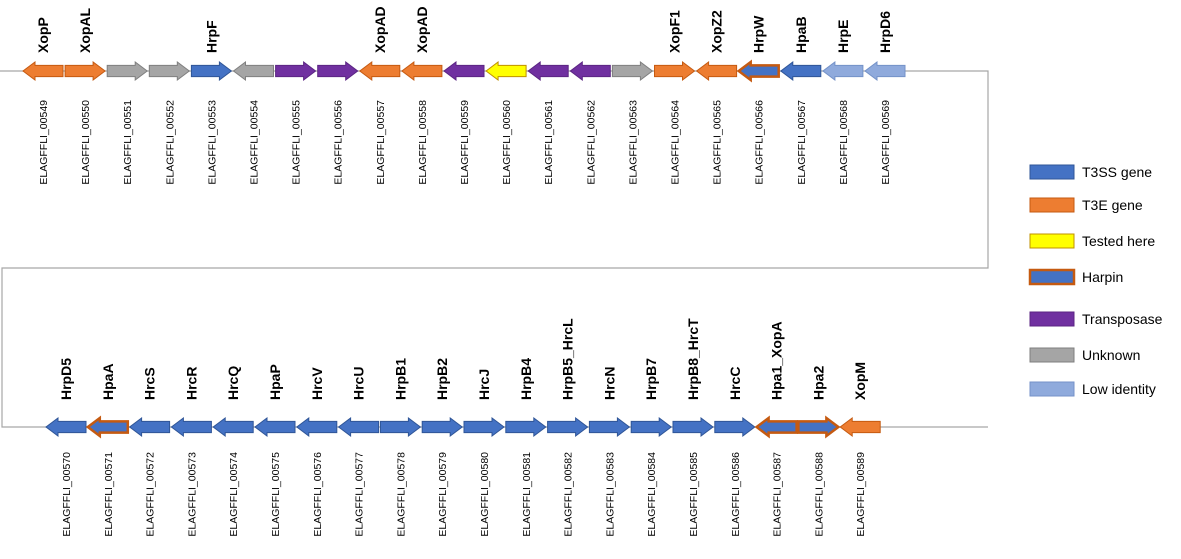 The height and width of the screenshot is (559, 1181). I want to click on gene-id-label: ELAGFFLI_00583, so click(610, 494).